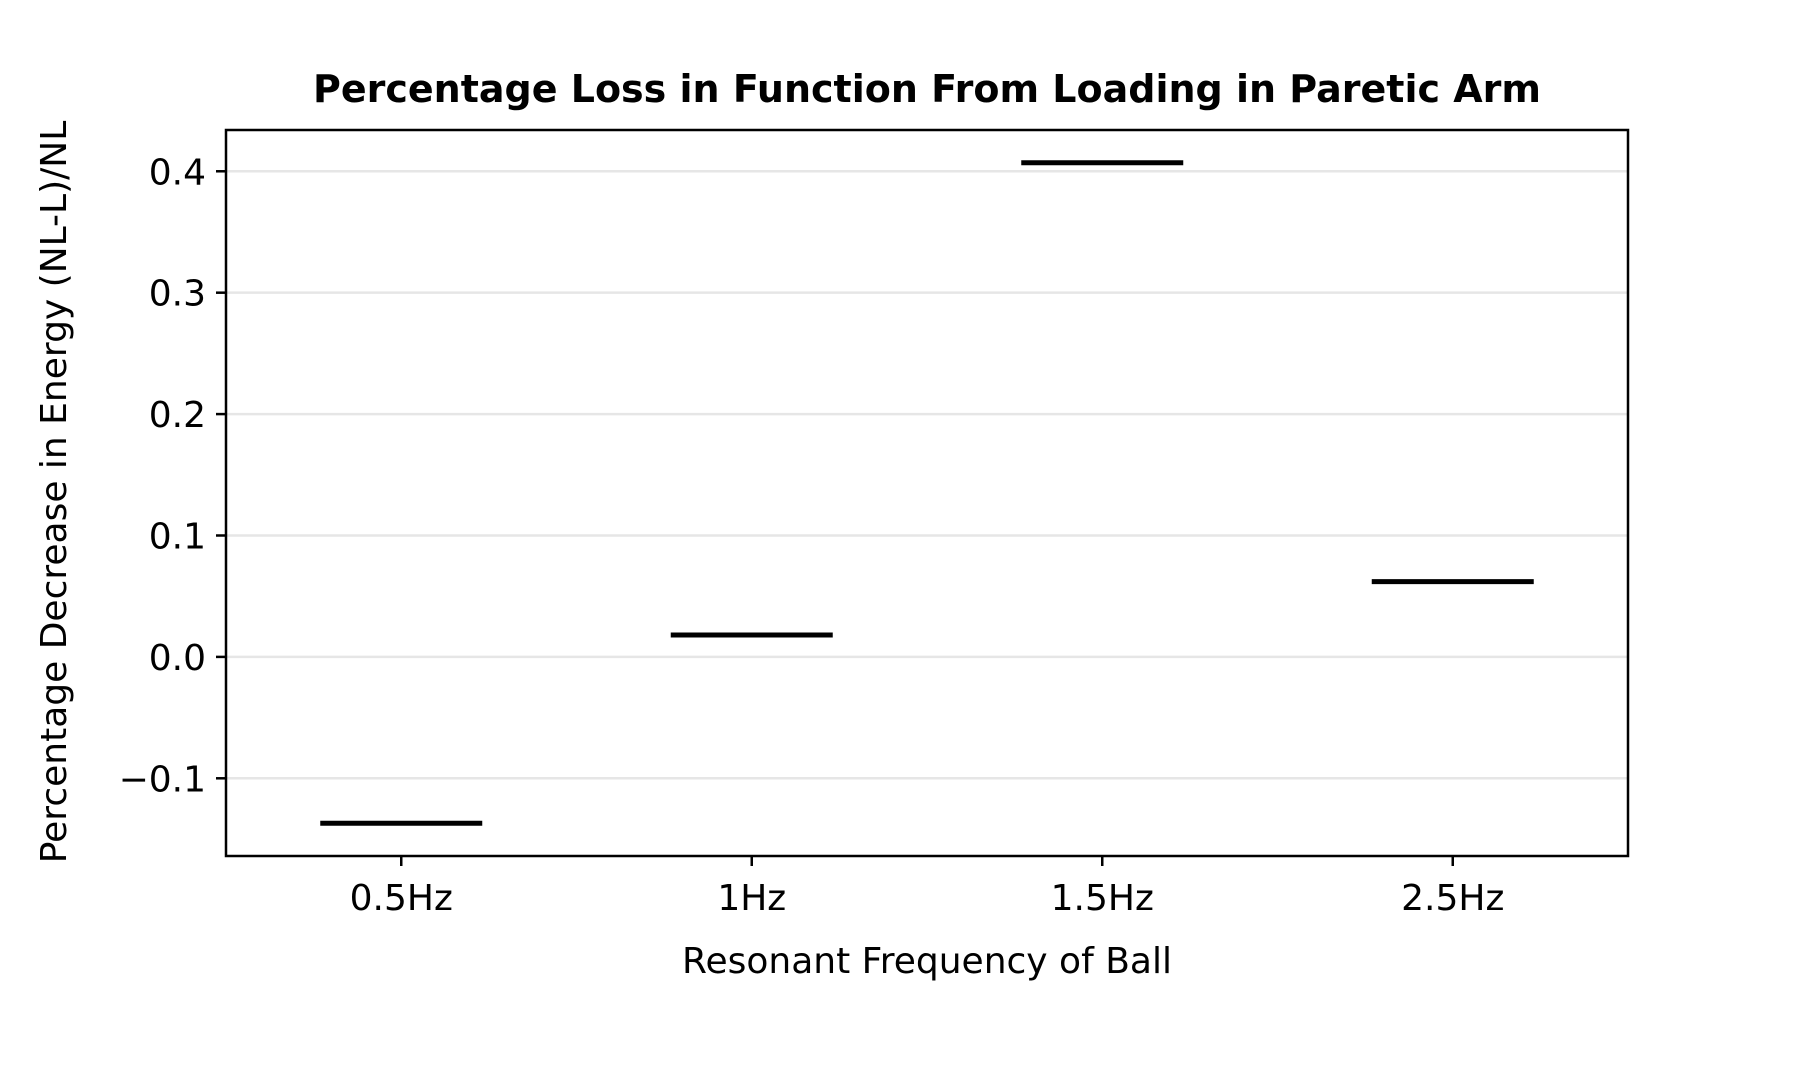  I want to click on y-tick-label: 0.4, so click(177, 172).